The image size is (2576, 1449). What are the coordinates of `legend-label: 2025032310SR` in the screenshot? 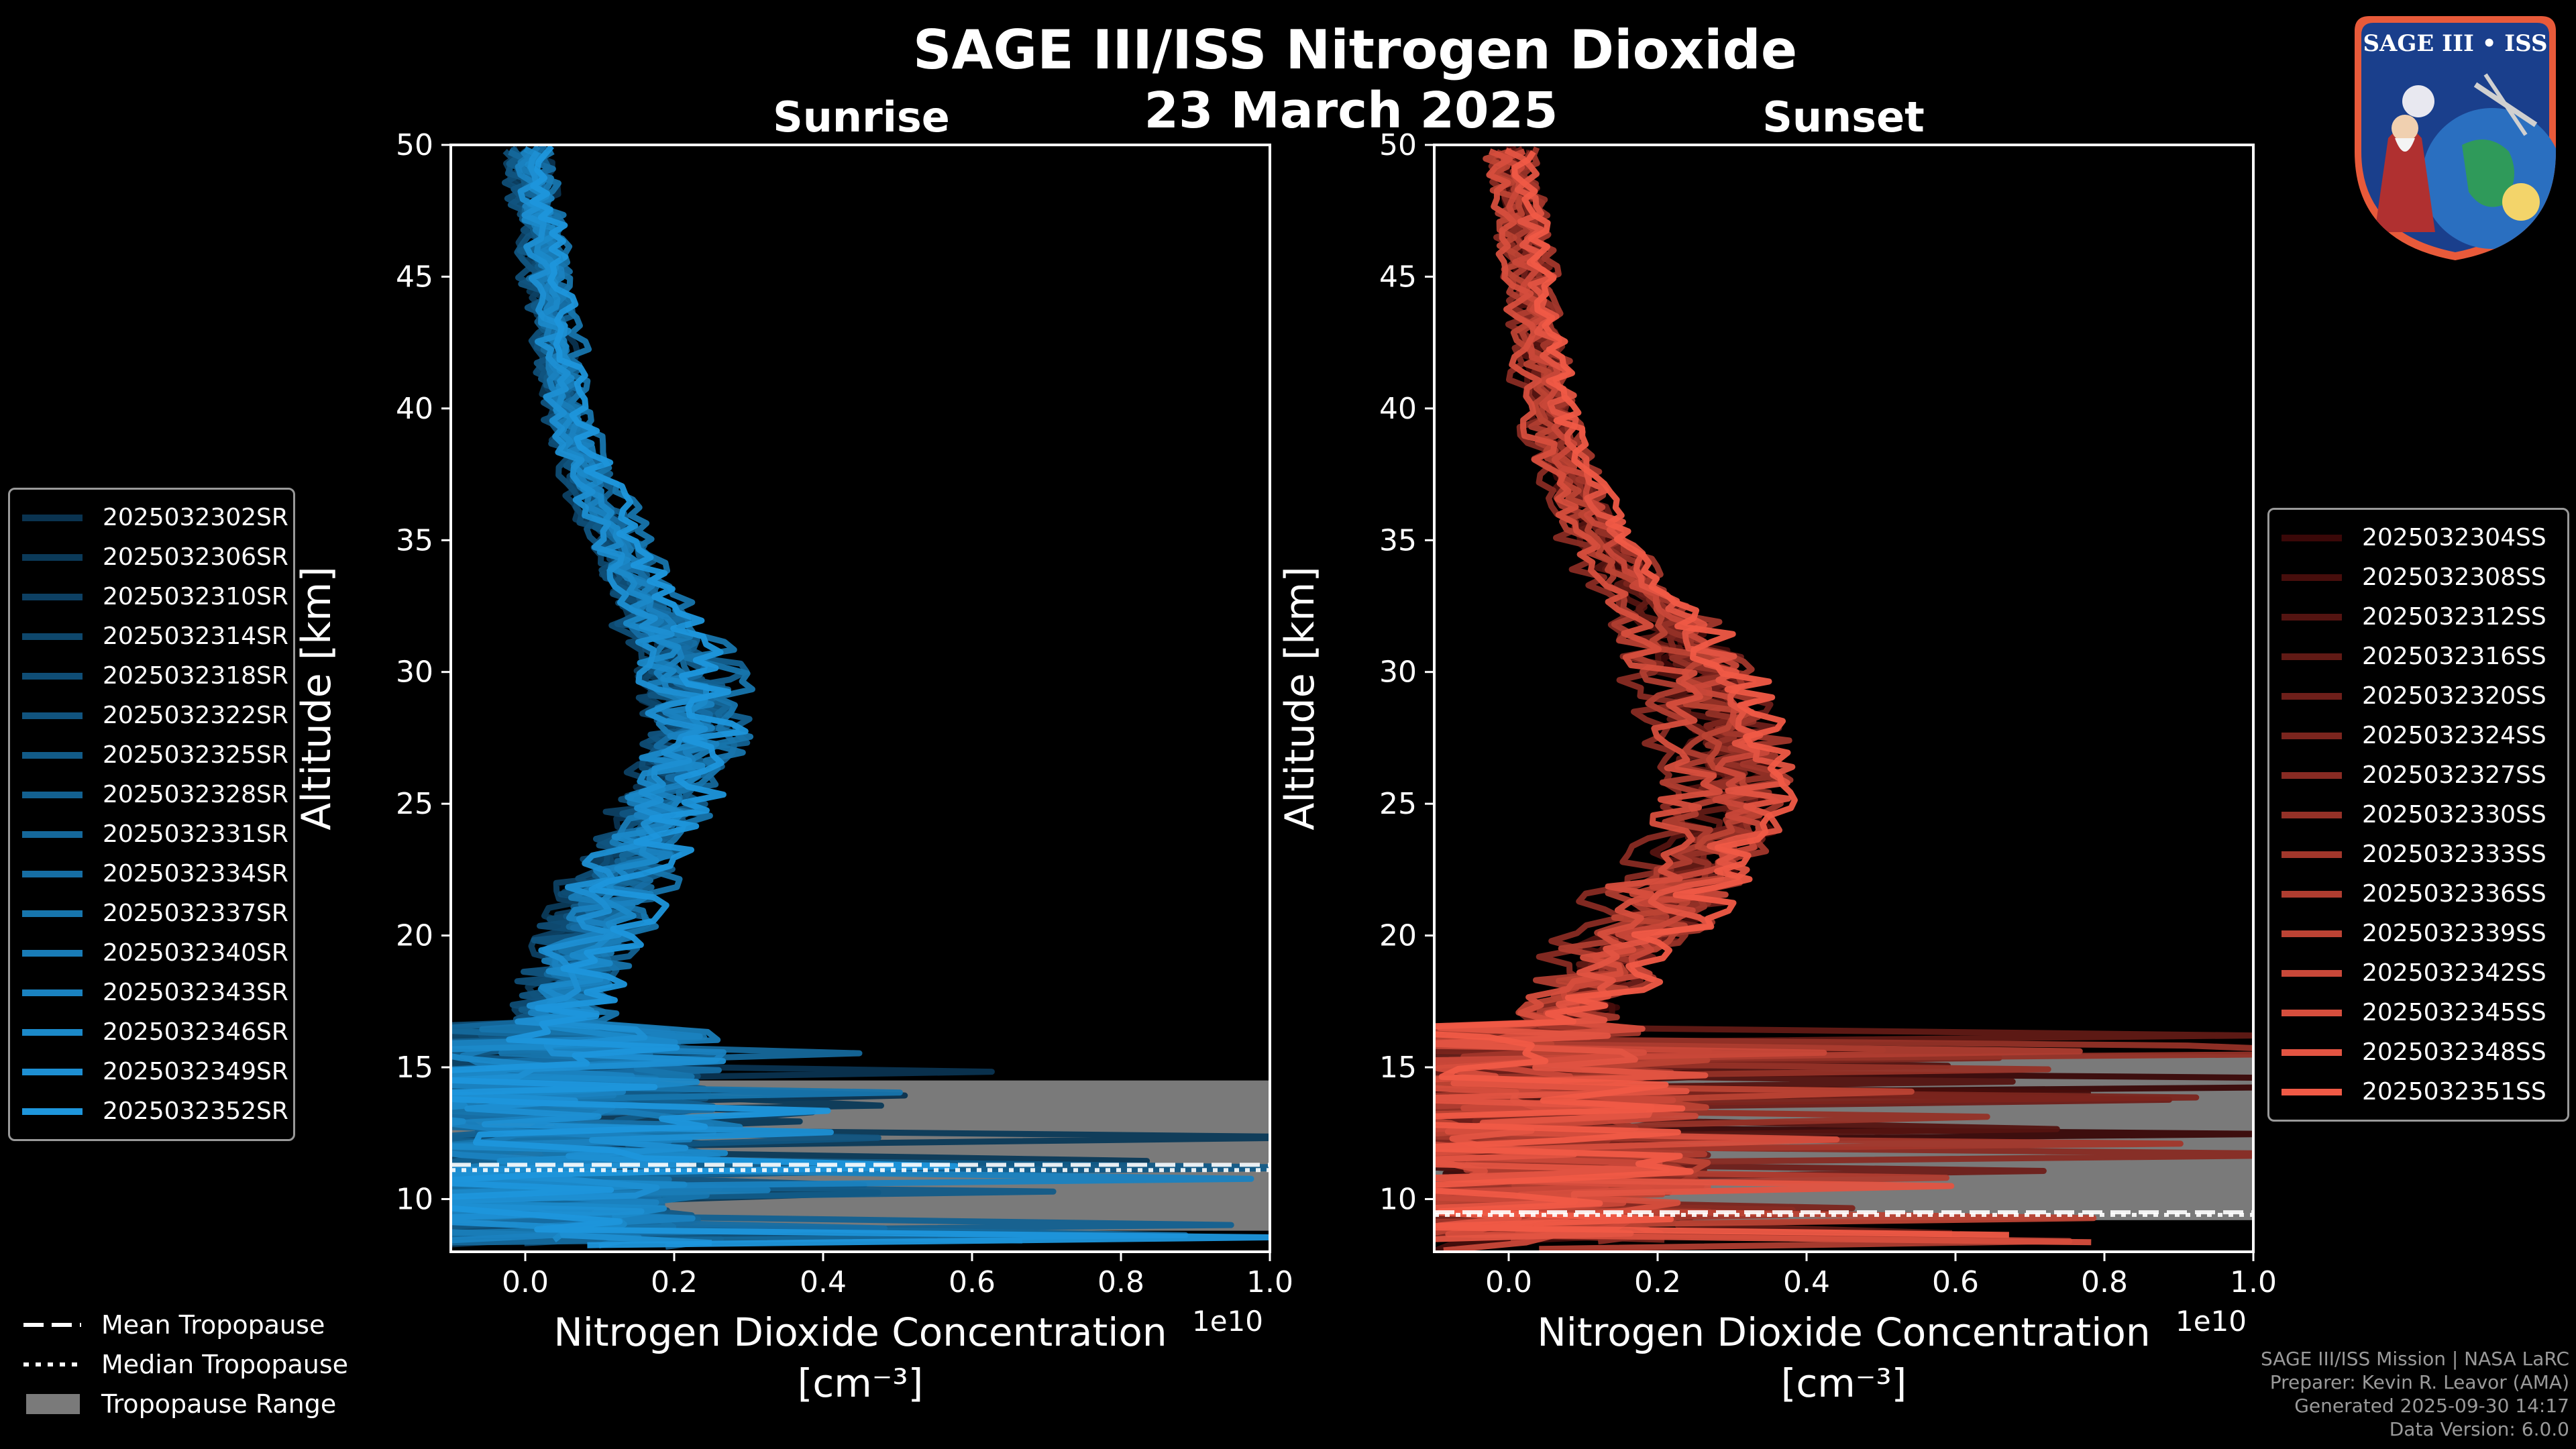 It's located at (195, 596).